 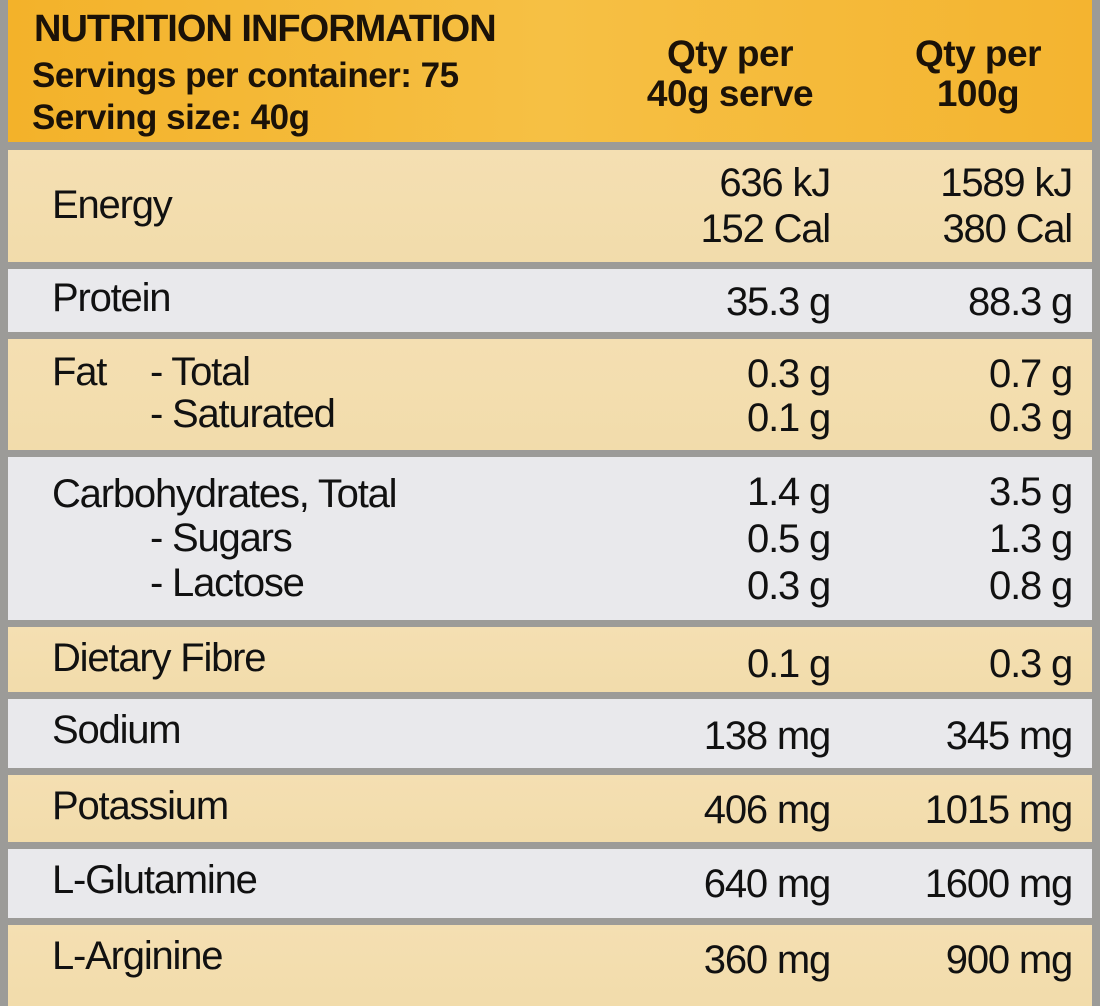 What do you see at coordinates (243, 414) in the screenshot?
I see `nutrient-sublabel: - Saturated` at bounding box center [243, 414].